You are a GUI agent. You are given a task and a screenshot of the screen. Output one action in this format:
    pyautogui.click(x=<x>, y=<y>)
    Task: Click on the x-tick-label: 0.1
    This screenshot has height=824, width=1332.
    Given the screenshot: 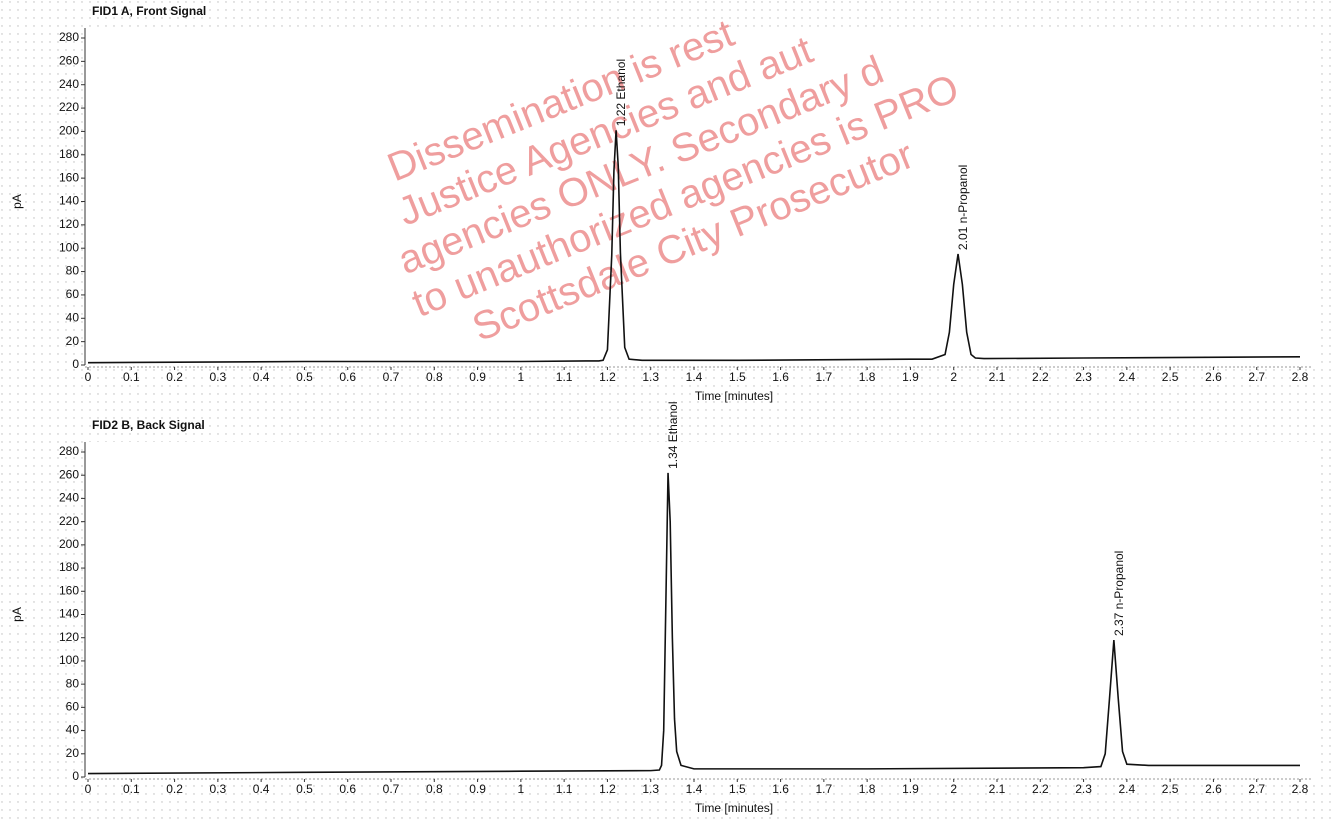 What is the action you would take?
    pyautogui.click(x=131, y=789)
    